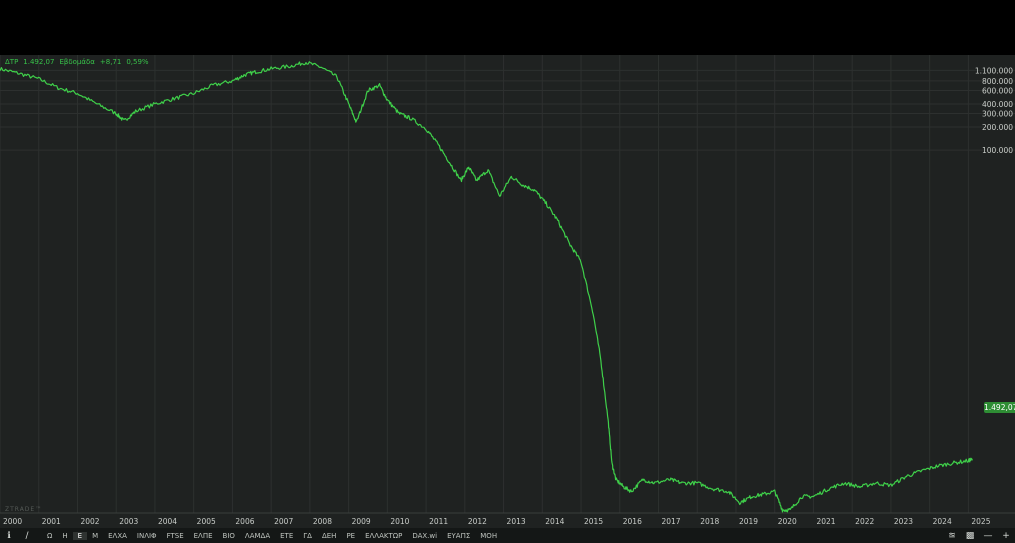  I want to click on x-tick-label: 2025, so click(980, 521).